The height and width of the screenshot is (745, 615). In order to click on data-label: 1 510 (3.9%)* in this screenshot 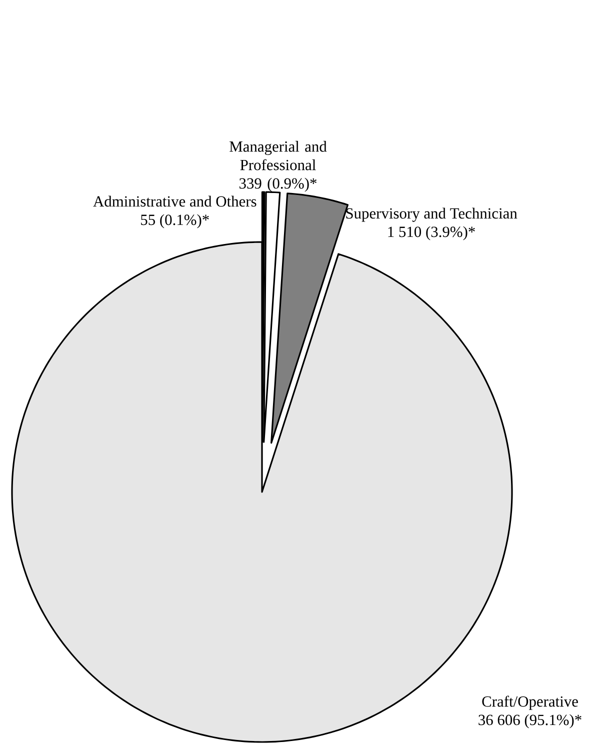, I will do `click(431, 233)`.